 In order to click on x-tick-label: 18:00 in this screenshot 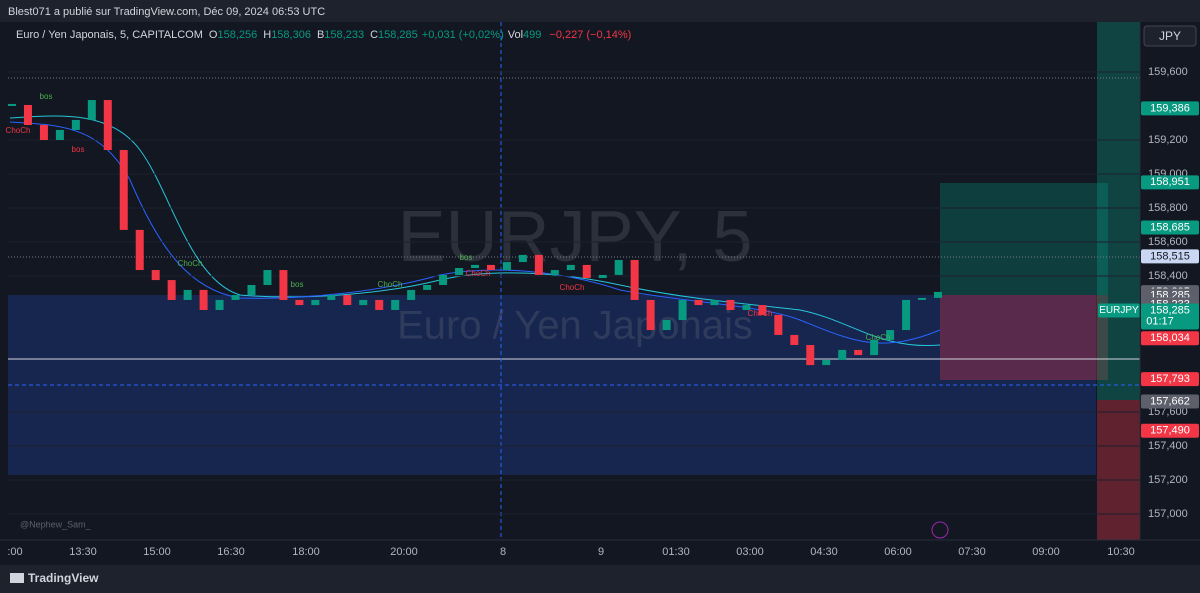, I will do `click(306, 552)`.